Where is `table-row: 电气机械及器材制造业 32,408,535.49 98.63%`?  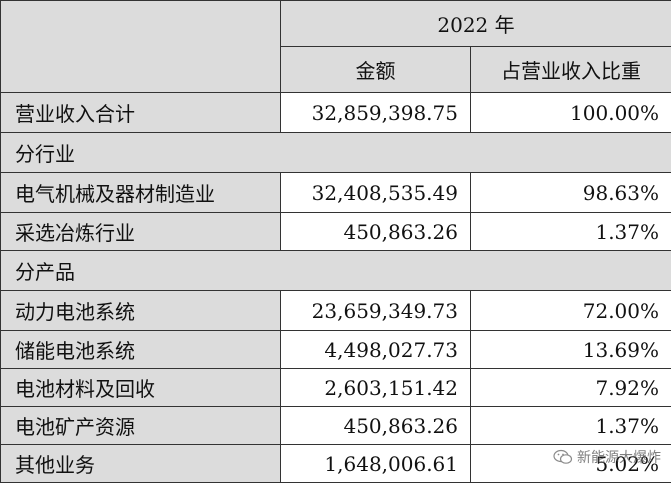 table-row: 电气机械及器材制造业 32,408,535.49 98.63% is located at coordinates (335, 192).